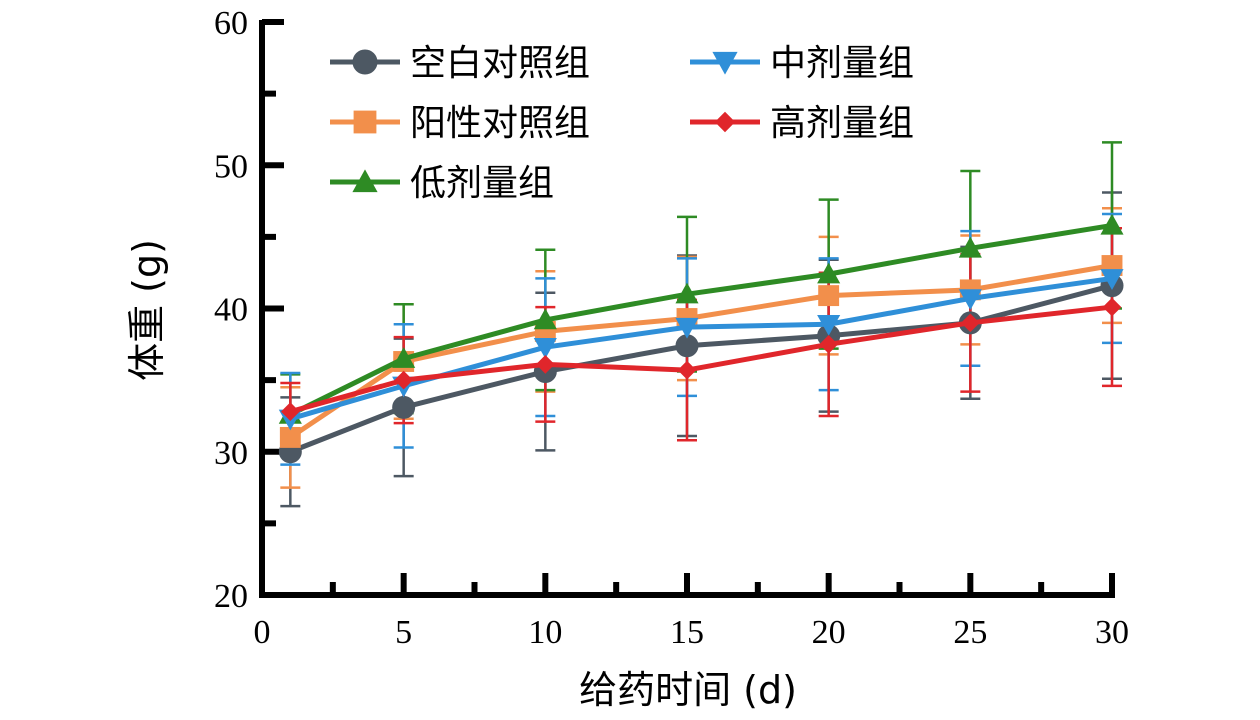  I want to click on legend-label: 高剂量组, so click(842, 123).